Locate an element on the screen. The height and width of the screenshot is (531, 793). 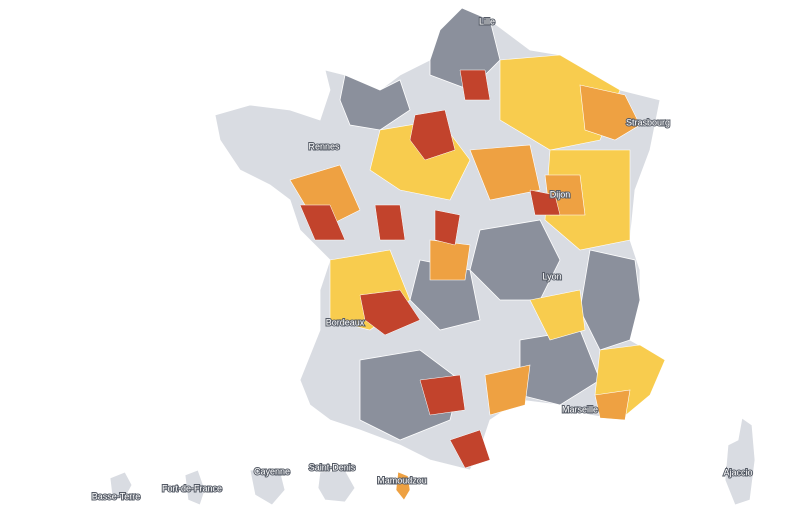
city-label: Basse-Terre is located at coordinates (116, 496).